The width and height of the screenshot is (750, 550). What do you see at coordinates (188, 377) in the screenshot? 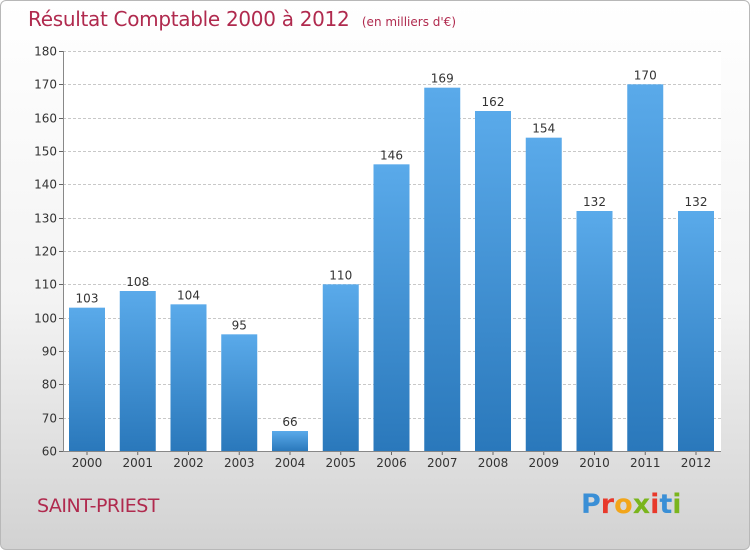
I see `bar-2002` at bounding box center [188, 377].